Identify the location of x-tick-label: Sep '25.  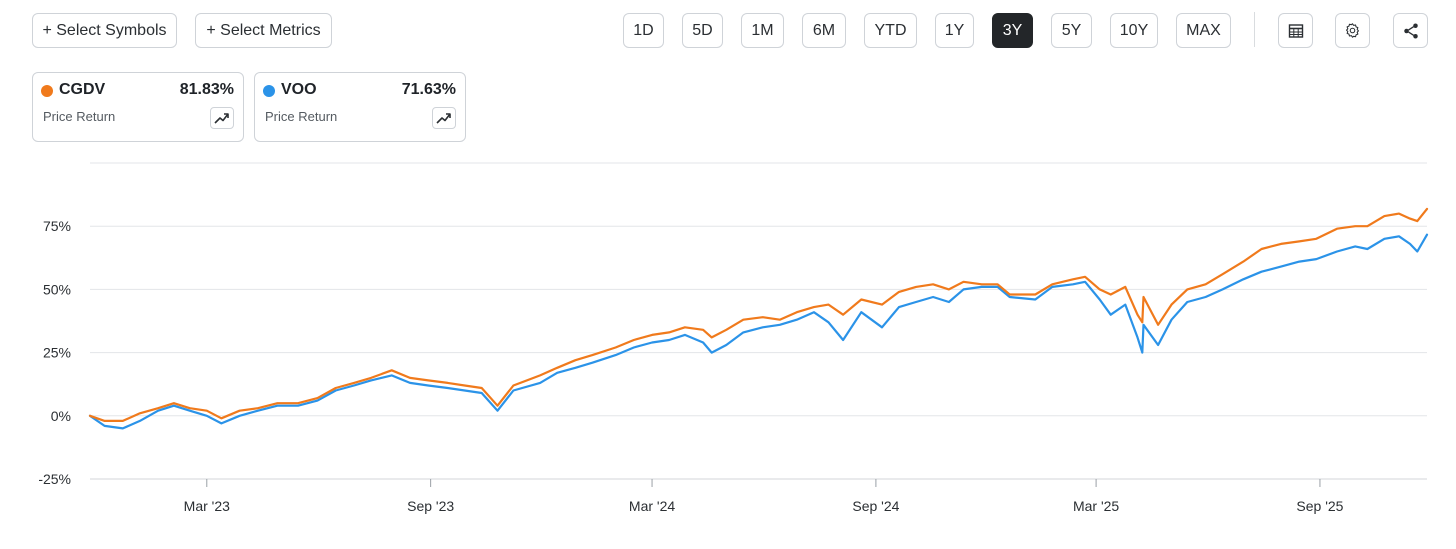
(1319, 506).